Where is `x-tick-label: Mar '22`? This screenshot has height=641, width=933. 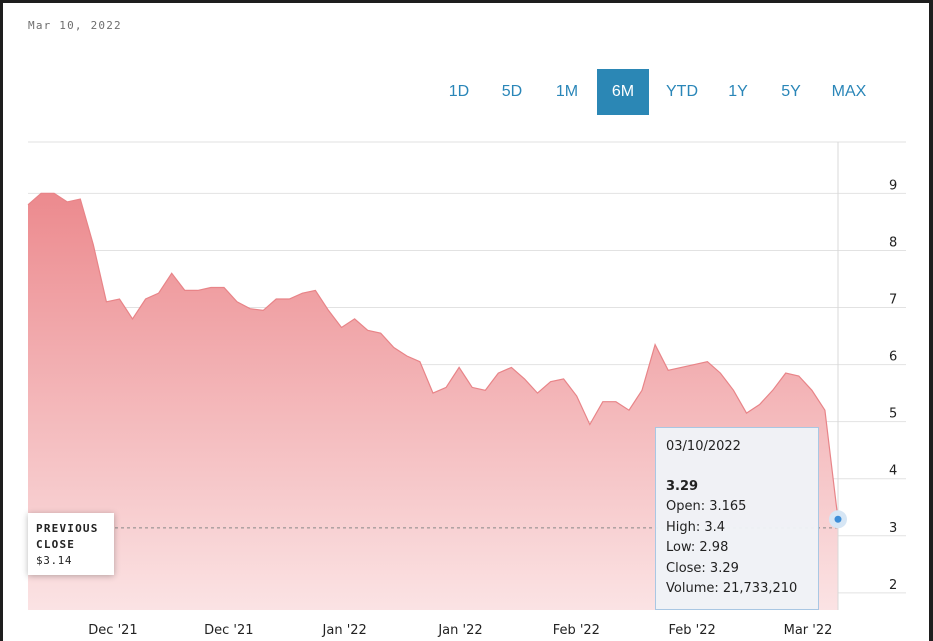 x-tick-label: Mar '22 is located at coordinates (808, 630).